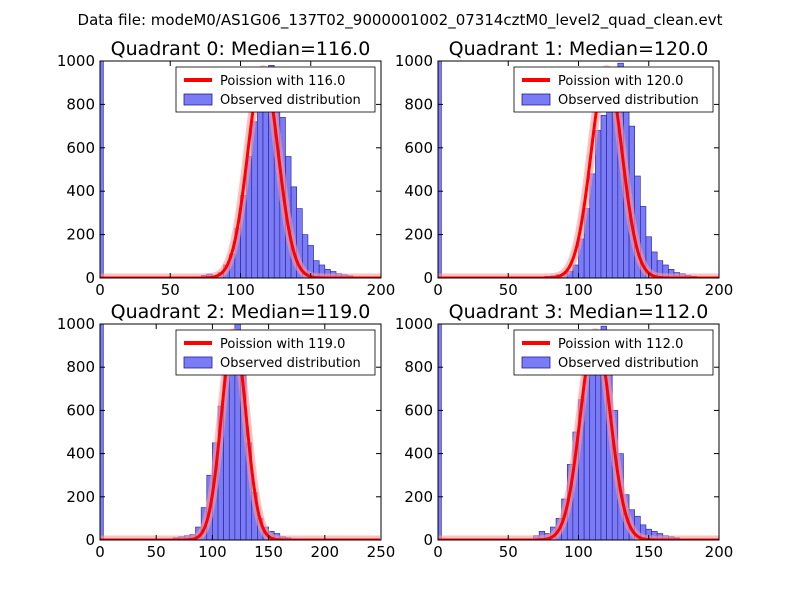  What do you see at coordinates (275, 89) in the screenshot?
I see `legend: Poission with 116.0 Observed distribution` at bounding box center [275, 89].